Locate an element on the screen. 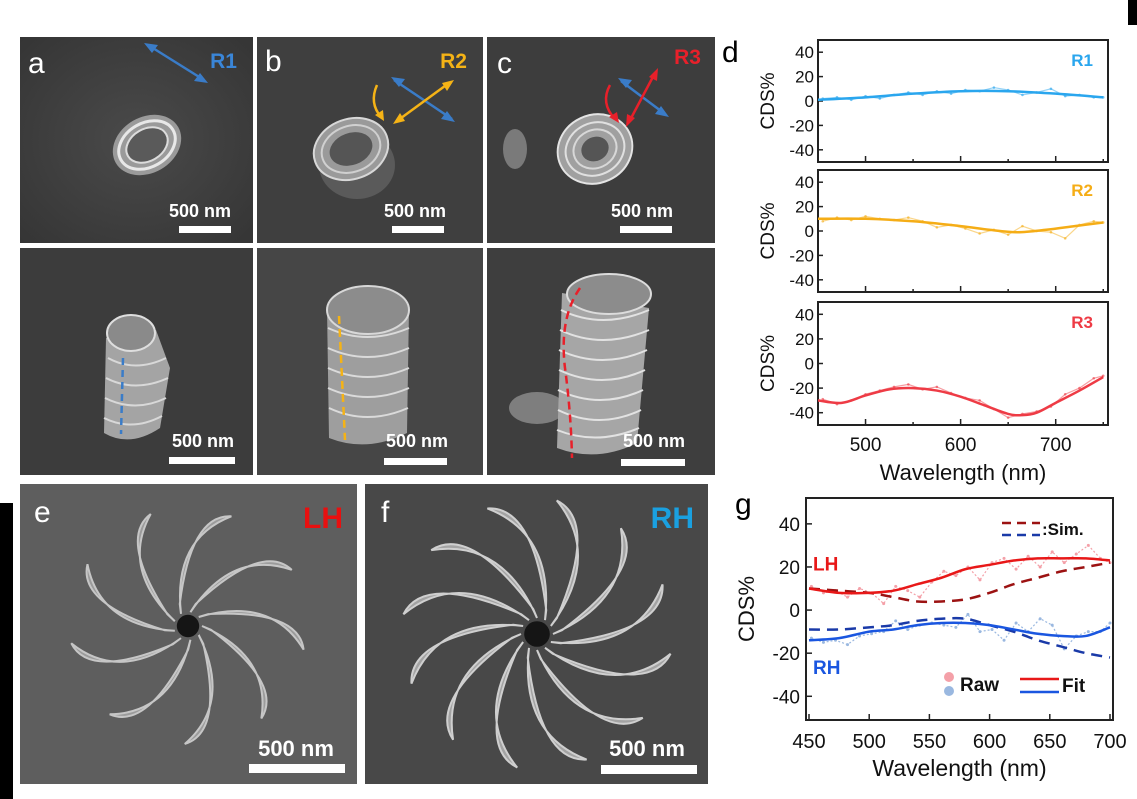  x-tick-label: 600 is located at coordinates (989, 742).